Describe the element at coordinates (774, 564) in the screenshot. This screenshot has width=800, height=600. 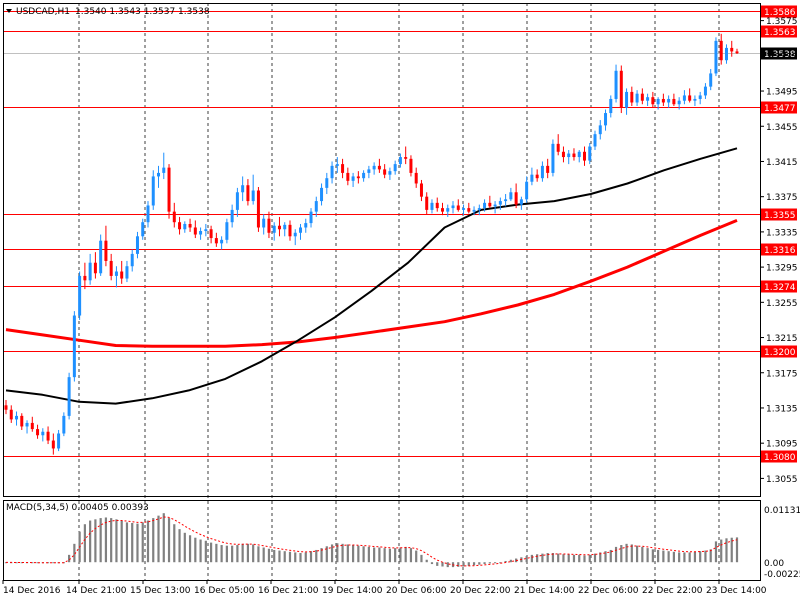
I see `macd-tick-label: 0.00` at that location.